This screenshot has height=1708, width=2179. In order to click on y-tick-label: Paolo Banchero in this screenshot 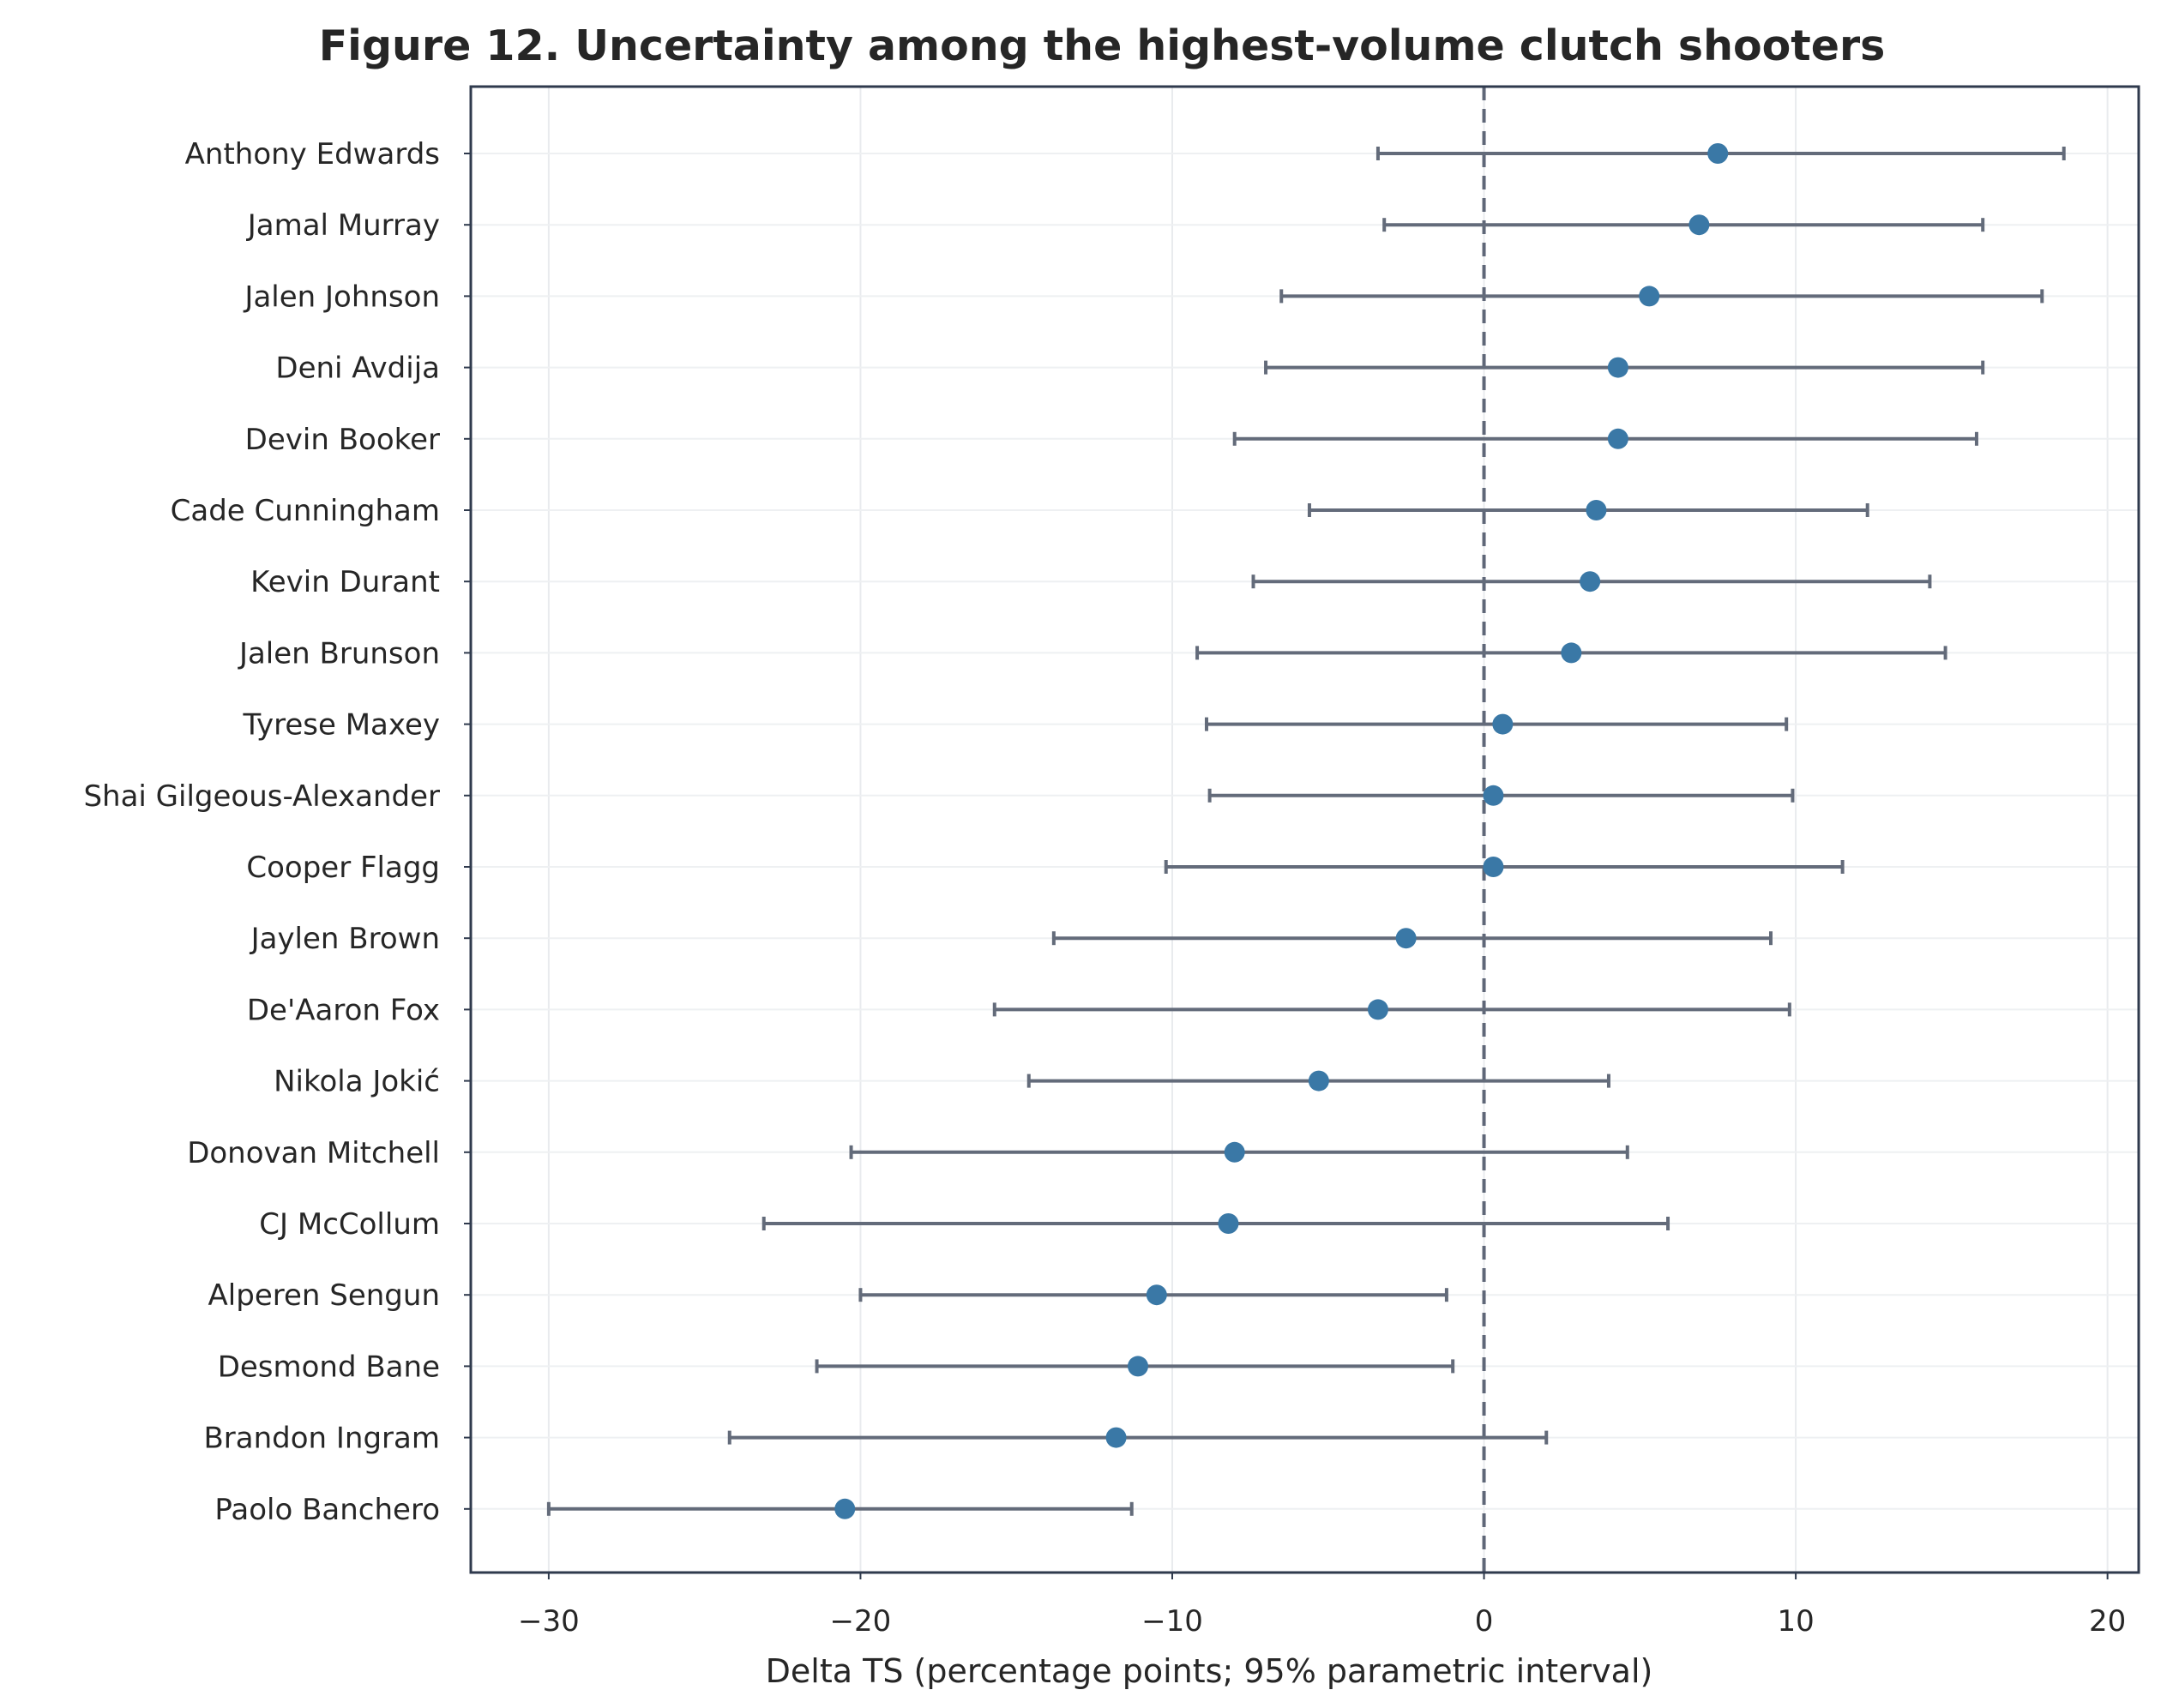, I will do `click(327, 1510)`.